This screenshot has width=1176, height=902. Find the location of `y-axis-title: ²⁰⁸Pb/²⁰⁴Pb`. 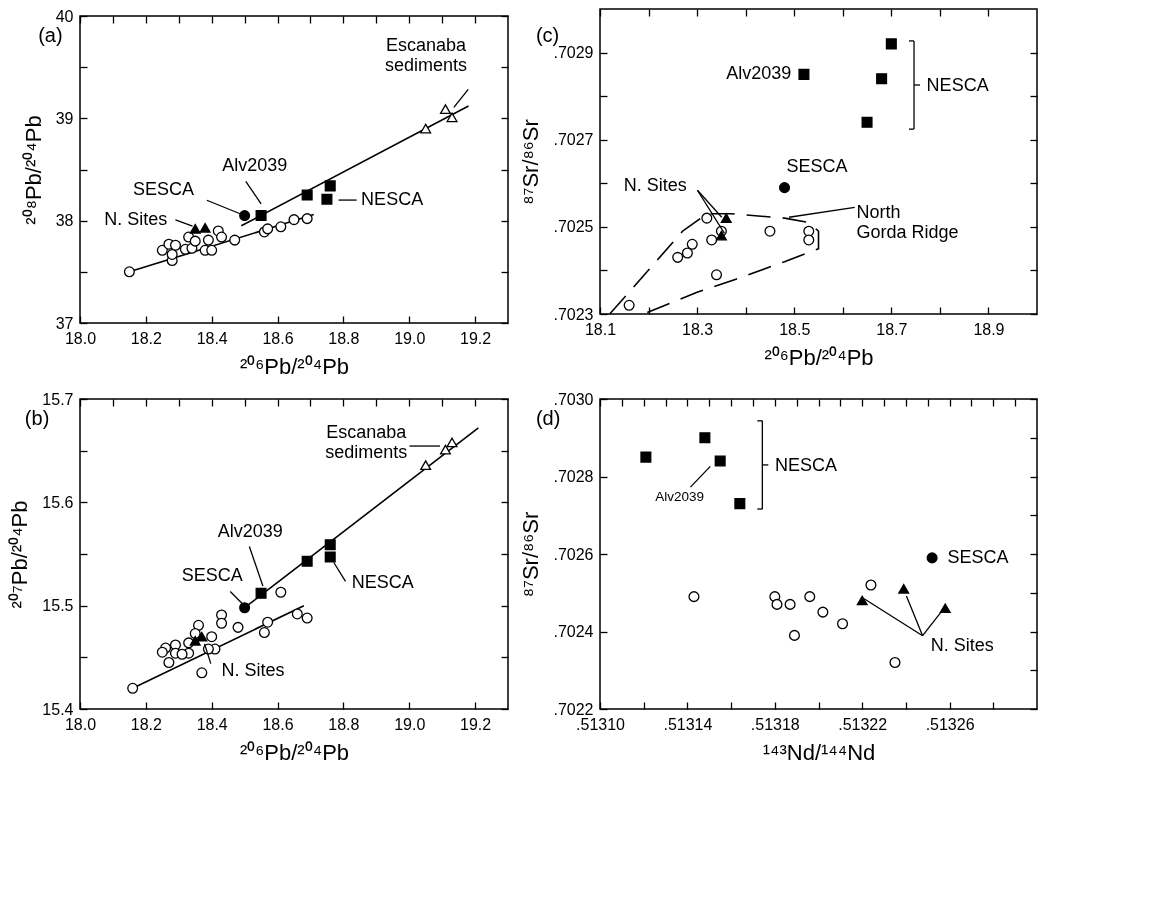

y-axis-title: ²⁰⁸Pb/²⁰⁴Pb is located at coordinates (33, 170).